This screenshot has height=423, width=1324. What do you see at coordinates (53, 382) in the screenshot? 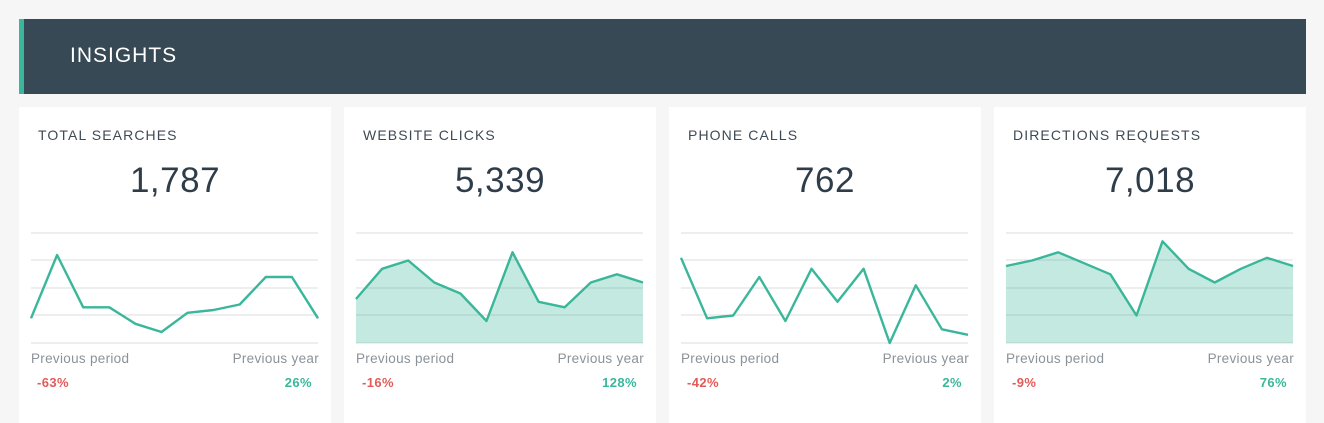
I see `previous-period-value: -63%` at bounding box center [53, 382].